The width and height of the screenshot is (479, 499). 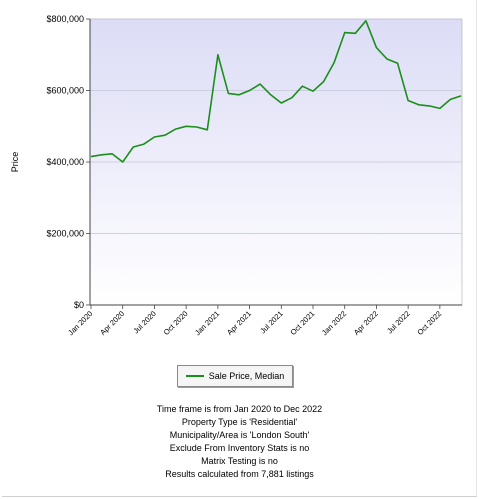 What do you see at coordinates (65, 19) in the screenshot?
I see `y-tick-label: $800,000` at bounding box center [65, 19].